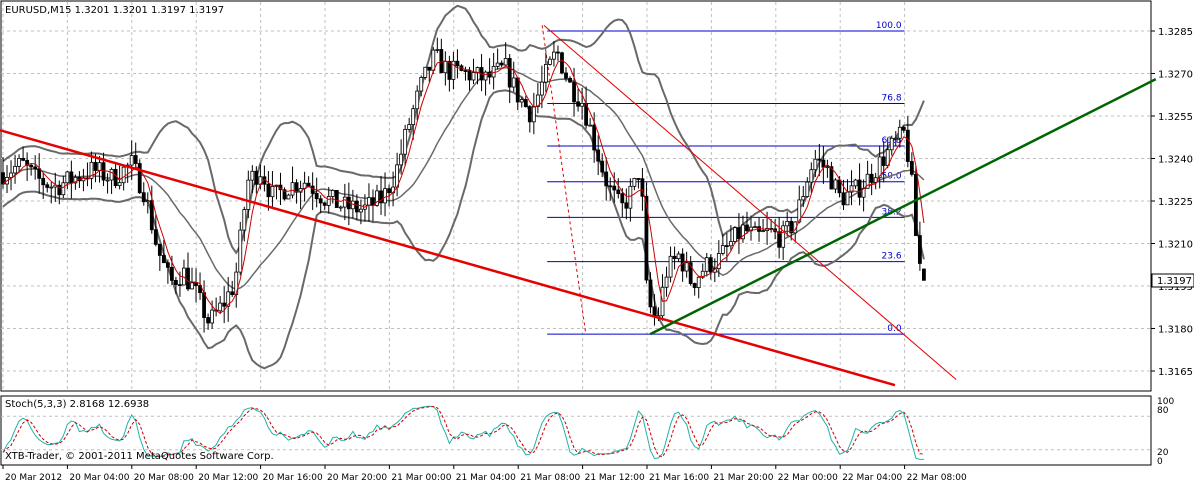 This screenshot has height=484, width=1194. What do you see at coordinates (463, 431) in the screenshot?
I see `stoch-signal-line` at bounding box center [463, 431].